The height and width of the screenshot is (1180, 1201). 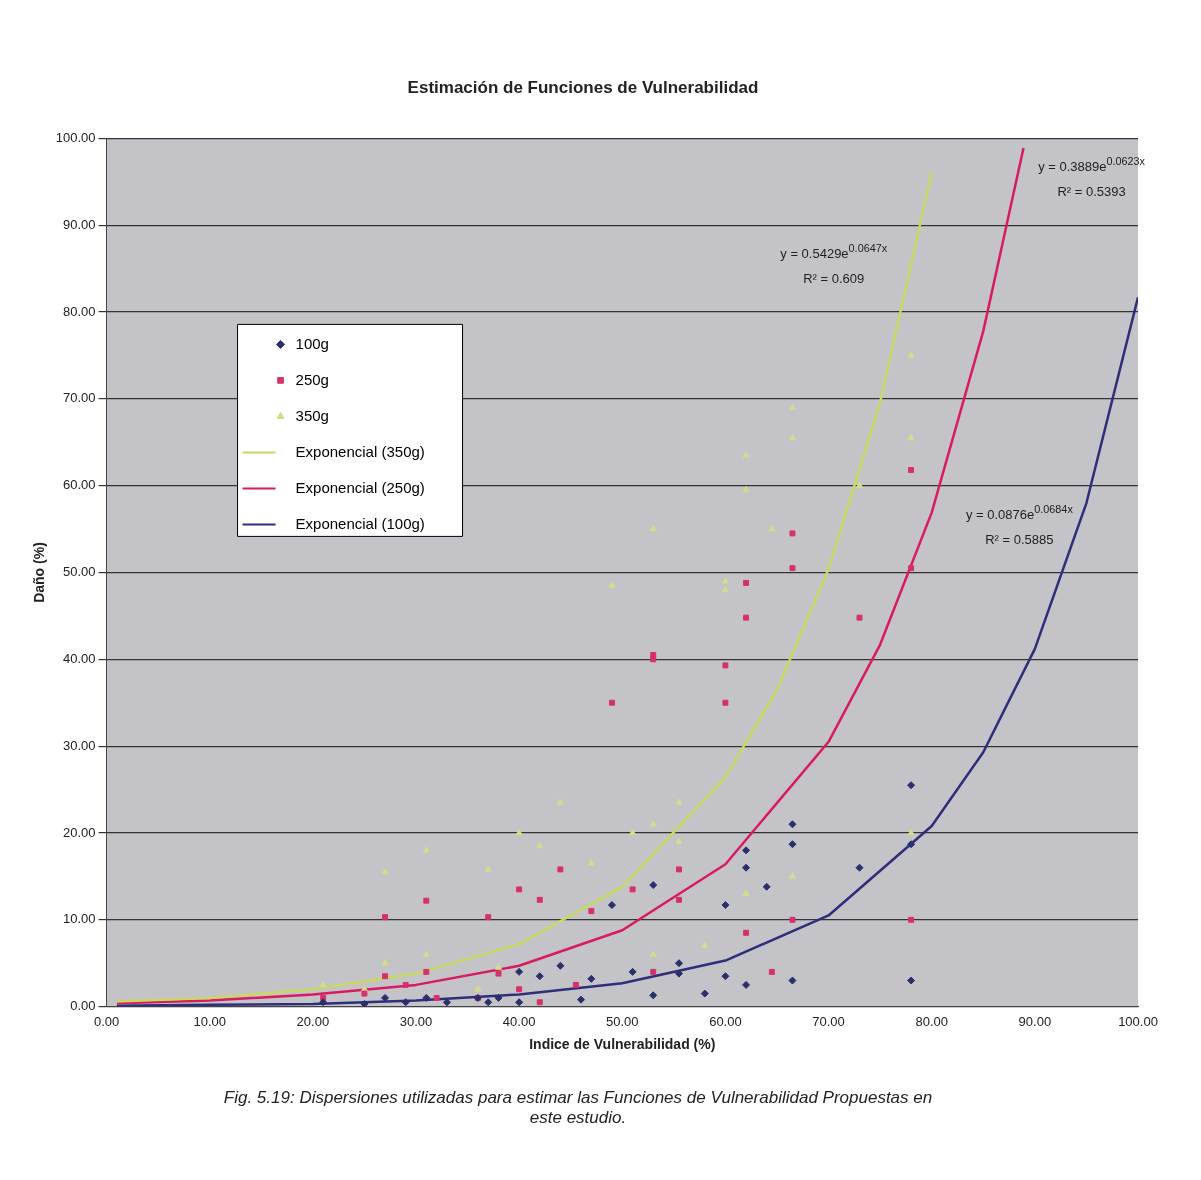 I want to click on x-tick-label: 90.00, so click(x=1035, y=1021).